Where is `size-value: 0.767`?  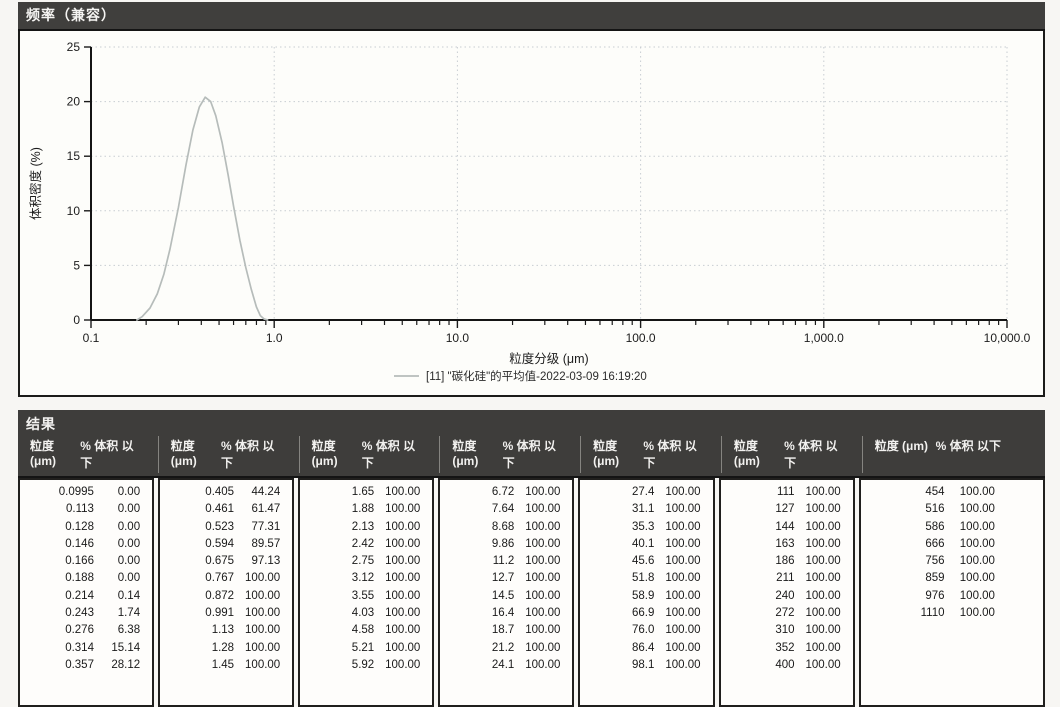 size-value: 0.767 is located at coordinates (220, 578).